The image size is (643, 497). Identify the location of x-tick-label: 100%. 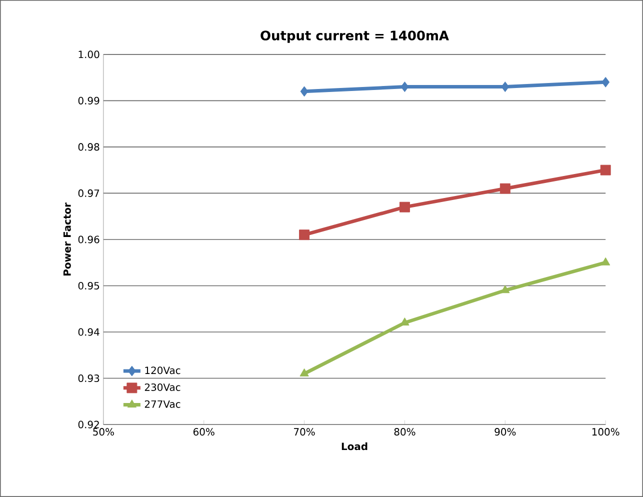
(606, 432).